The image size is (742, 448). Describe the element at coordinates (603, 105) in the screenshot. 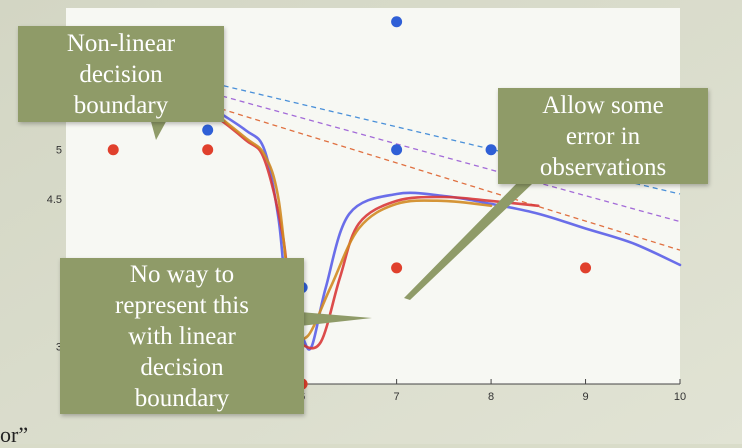

I see `callout-text-line: Allow some` at that location.